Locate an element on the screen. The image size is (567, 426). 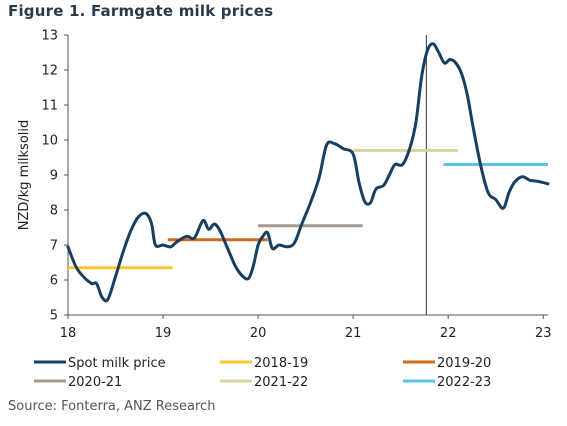
y-tick-label: 8 is located at coordinates (54, 211).